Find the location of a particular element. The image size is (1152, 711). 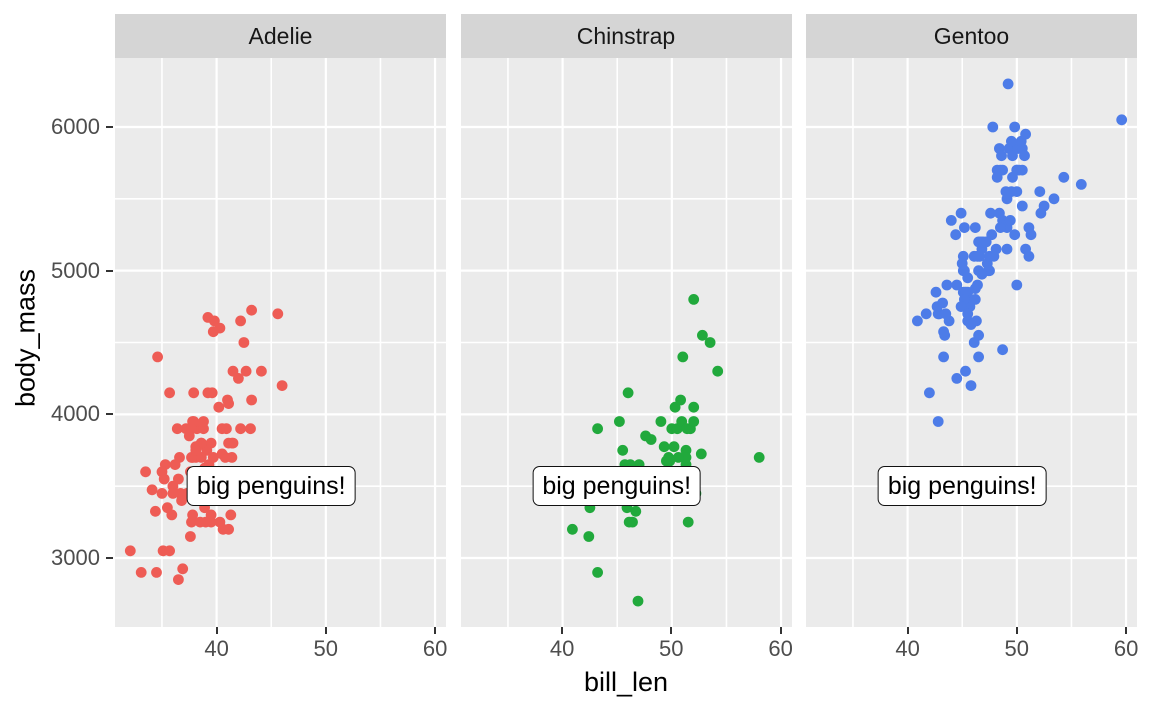

facet-strip-chinstrap: Chinstrap is located at coordinates (626, 36).